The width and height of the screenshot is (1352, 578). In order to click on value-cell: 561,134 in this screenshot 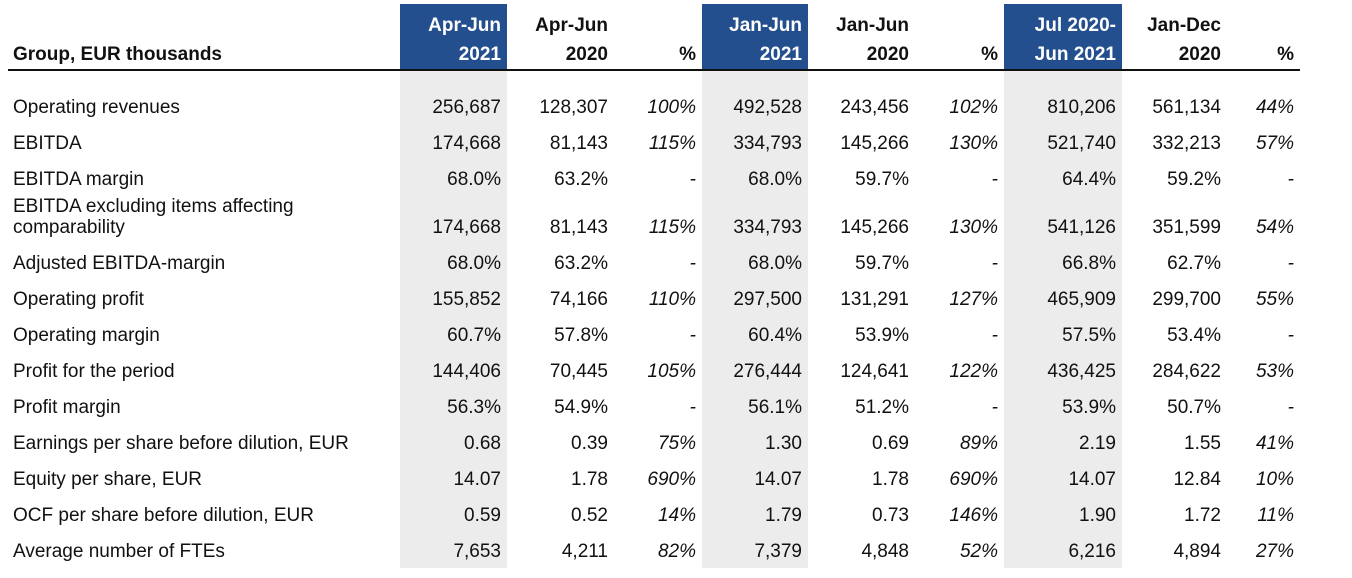, I will do `click(1186, 107)`.